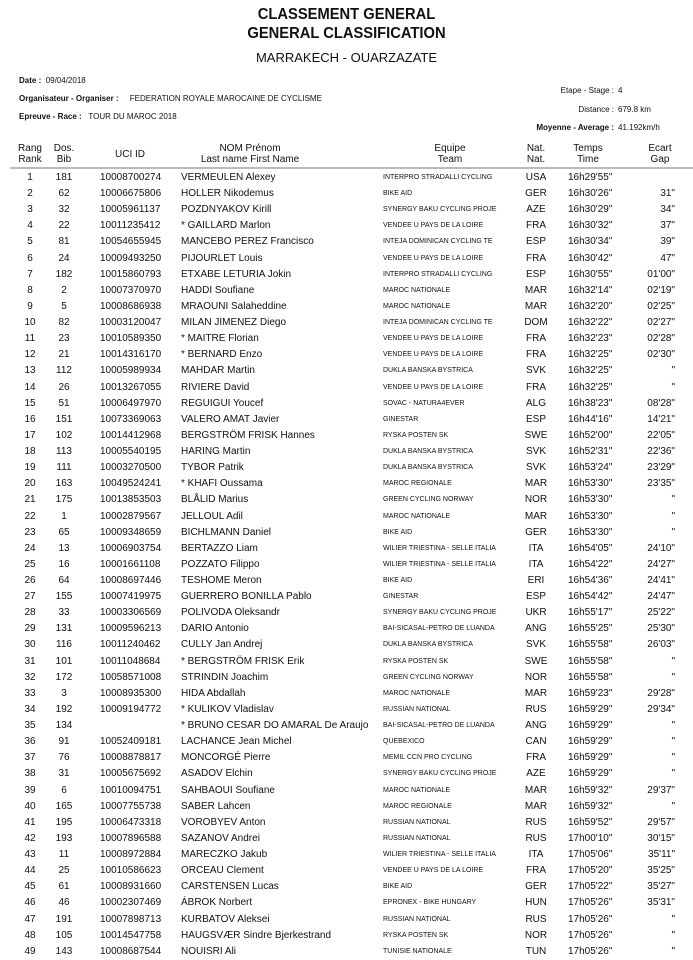 This screenshot has width=693, height=960. Describe the element at coordinates (131, 194) in the screenshot. I see `cell-uci: 10006675806` at that location.